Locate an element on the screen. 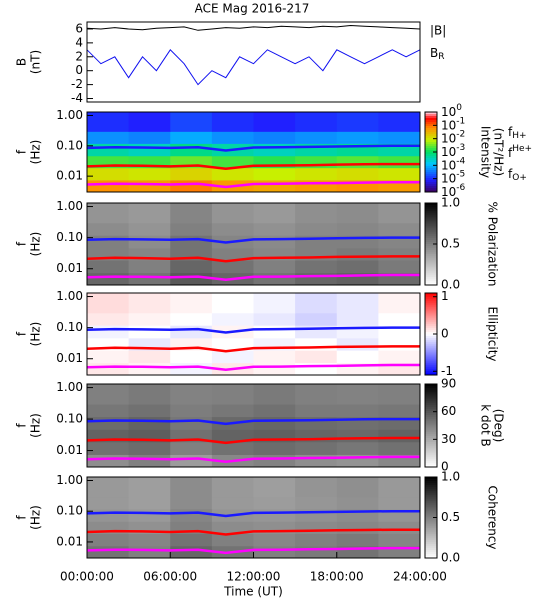  y-tick-label: 0.10 is located at coordinates (69, 511).